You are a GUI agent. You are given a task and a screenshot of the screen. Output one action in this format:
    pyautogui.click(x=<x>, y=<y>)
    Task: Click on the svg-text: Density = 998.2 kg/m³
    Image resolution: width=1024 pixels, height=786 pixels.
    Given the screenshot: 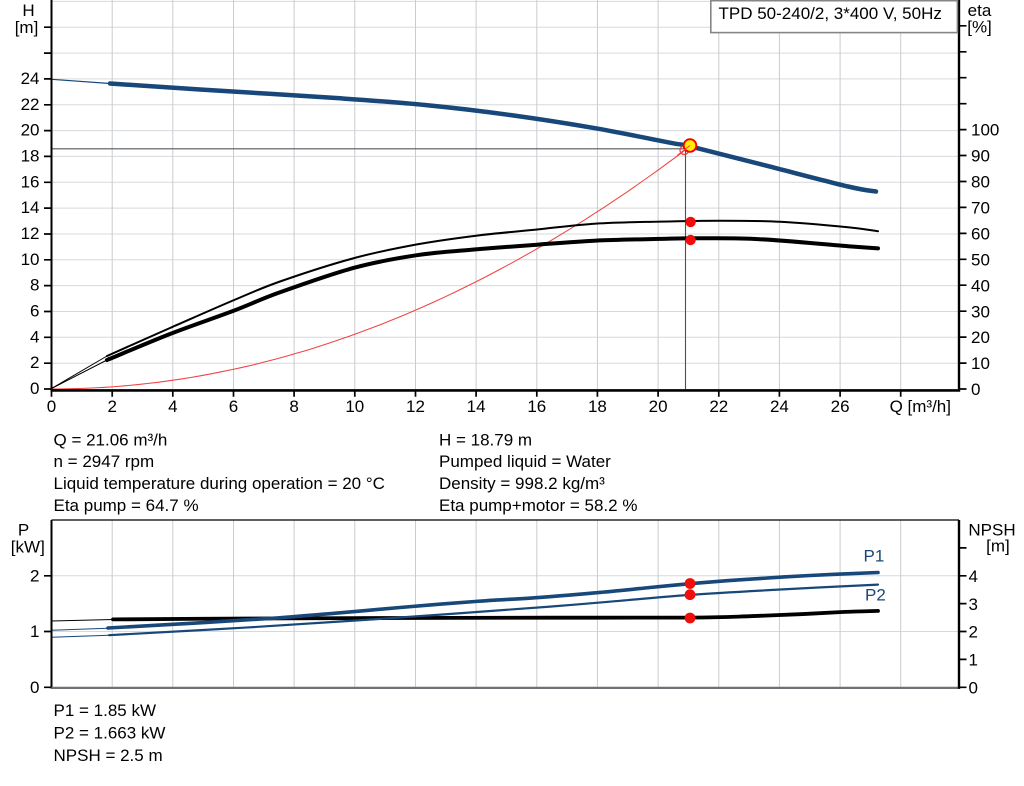 What is the action you would take?
    pyautogui.click(x=522, y=483)
    